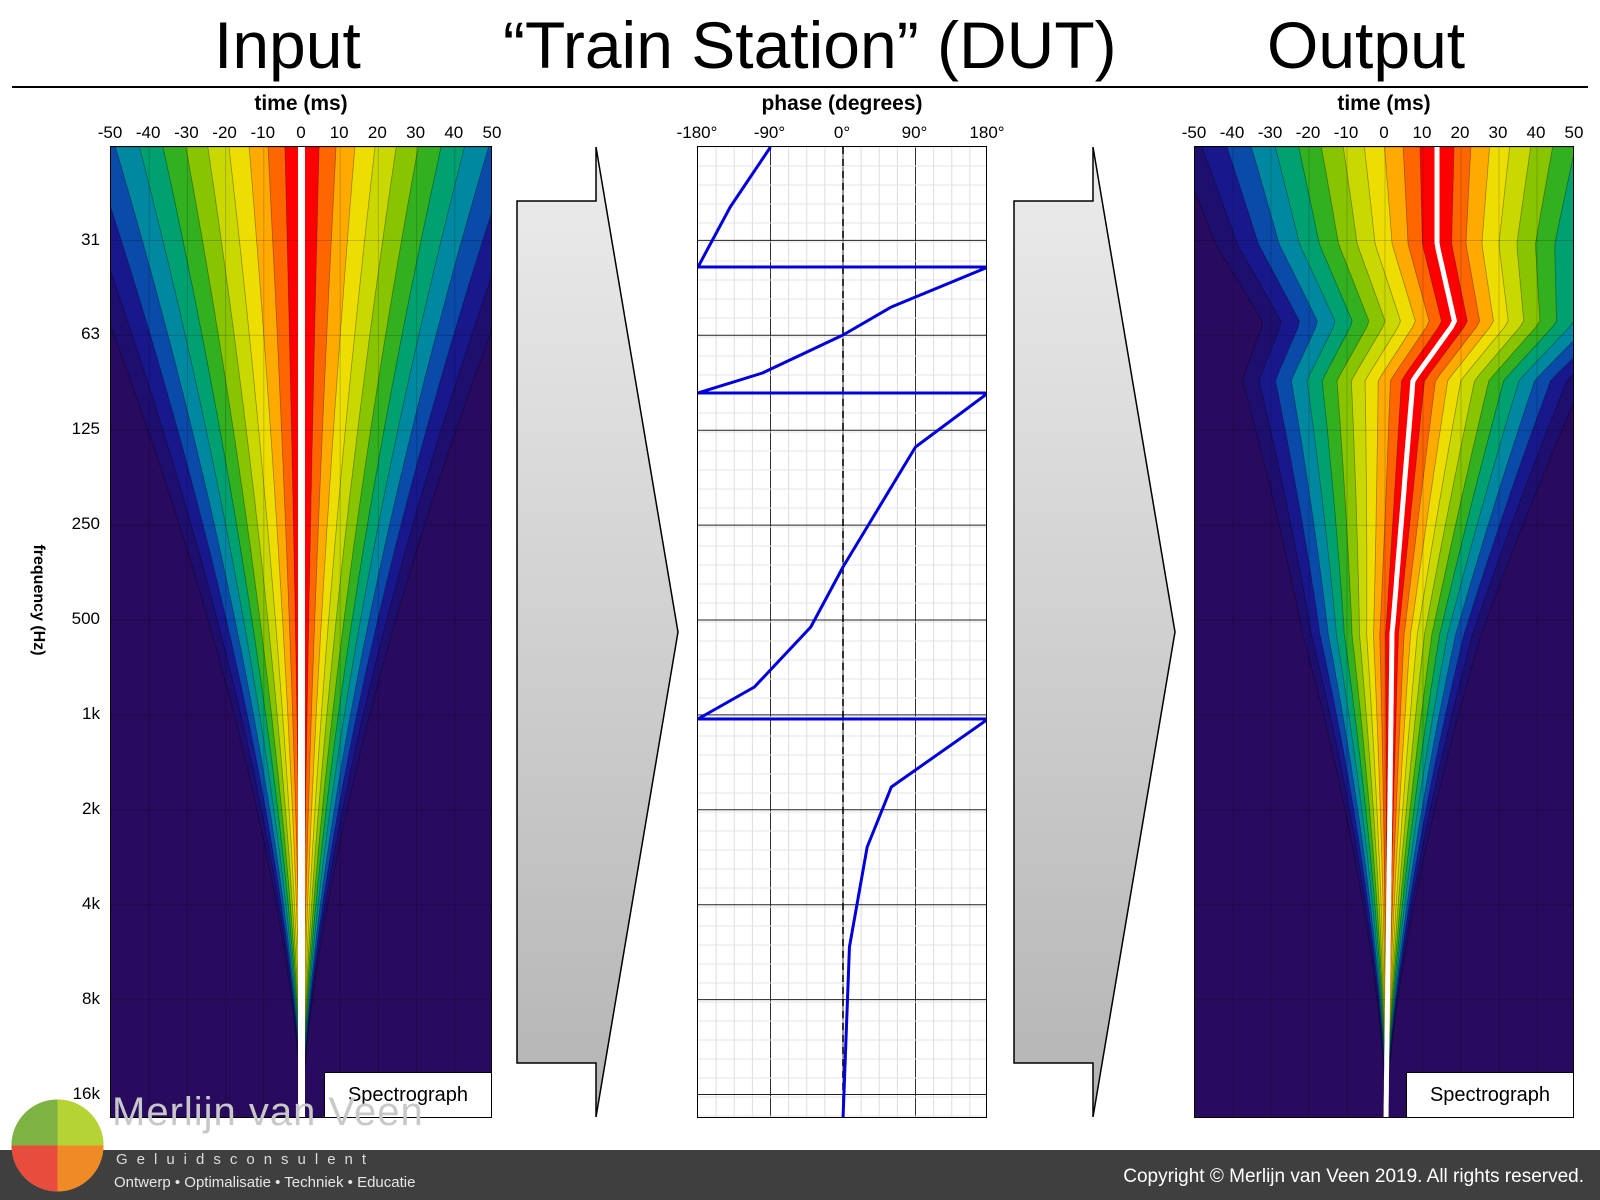  Describe the element at coordinates (1489, 1094) in the screenshot. I see `output-spectrograph-label: Spectrograph` at that location.